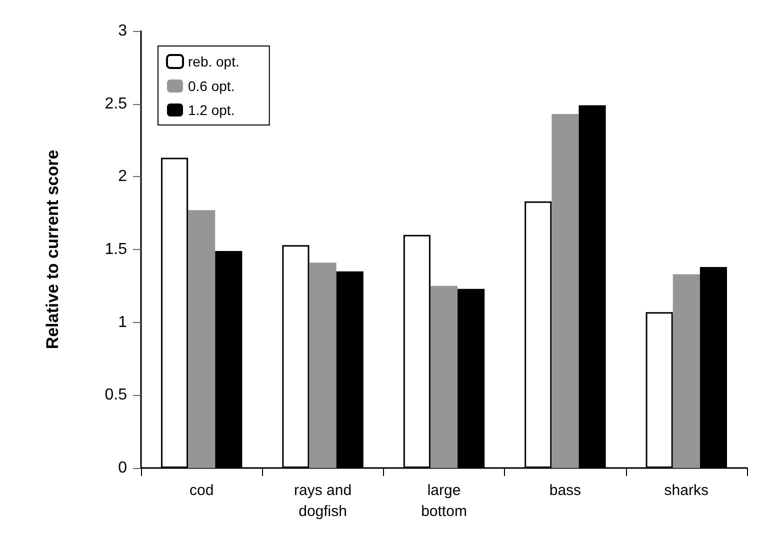 The width and height of the screenshot is (758, 544). What do you see at coordinates (444, 501) in the screenshot?
I see `x-tick-label: large bottom` at bounding box center [444, 501].